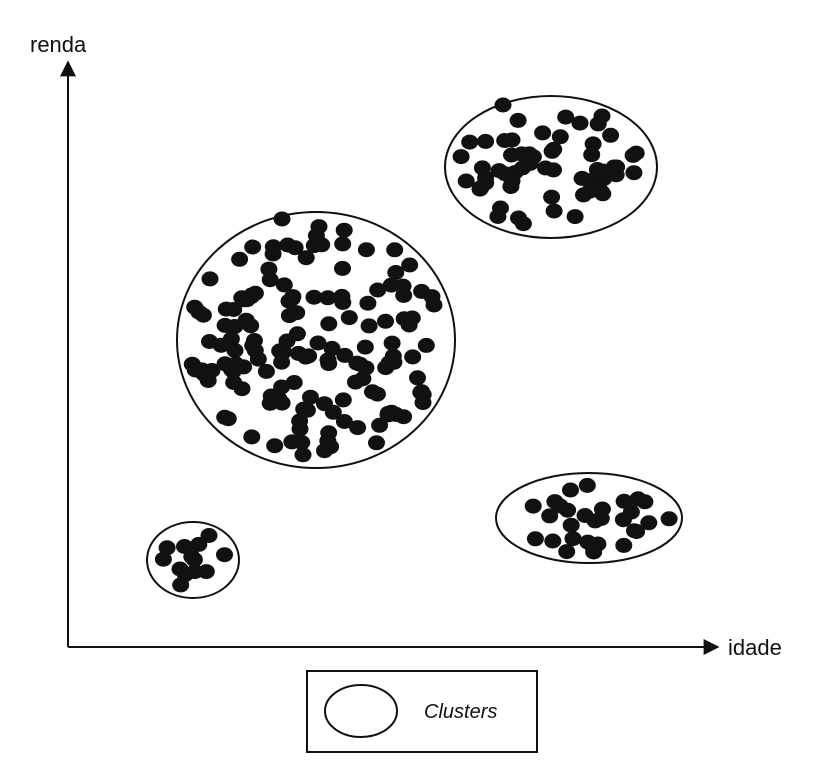 This screenshot has width=814, height=769. I want to click on y-axis-label: renda, so click(58, 44).